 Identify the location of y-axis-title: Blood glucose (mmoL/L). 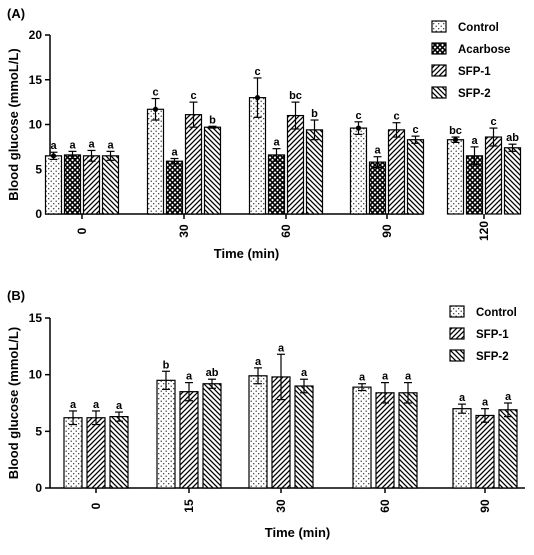
(13, 124).